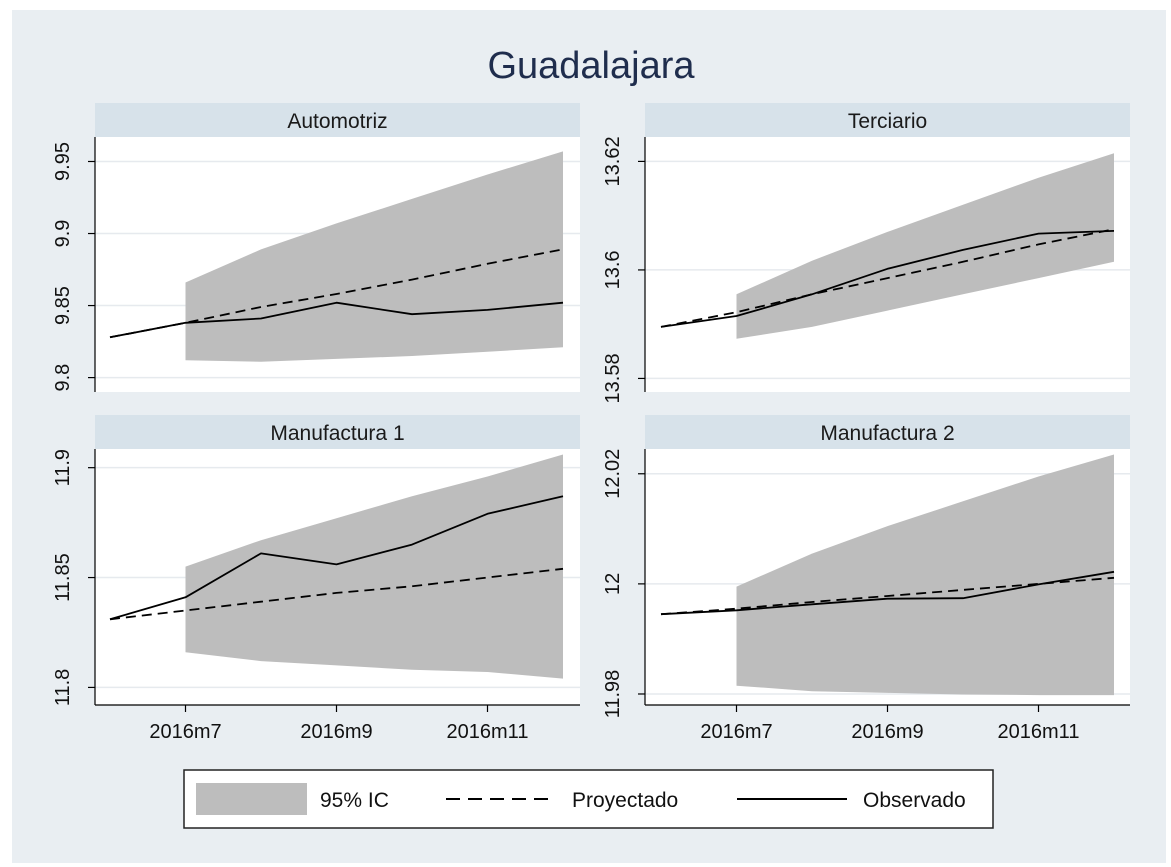  Describe the element at coordinates (613, 584) in the screenshot. I see `y-tick-label: 12` at that location.